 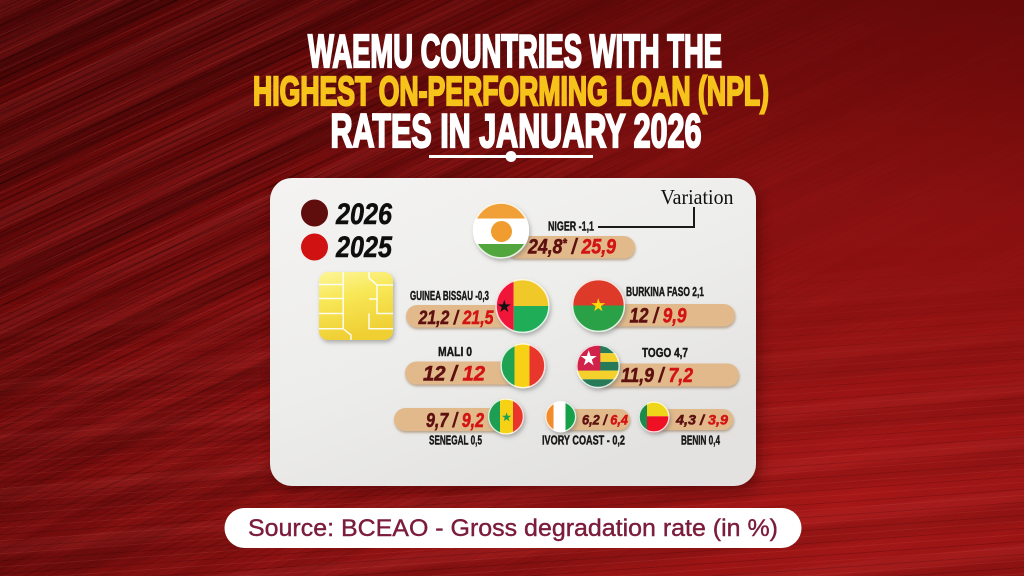 I want to click on svg-text: IVORY COAST - 0,2, so click(x=583, y=441).